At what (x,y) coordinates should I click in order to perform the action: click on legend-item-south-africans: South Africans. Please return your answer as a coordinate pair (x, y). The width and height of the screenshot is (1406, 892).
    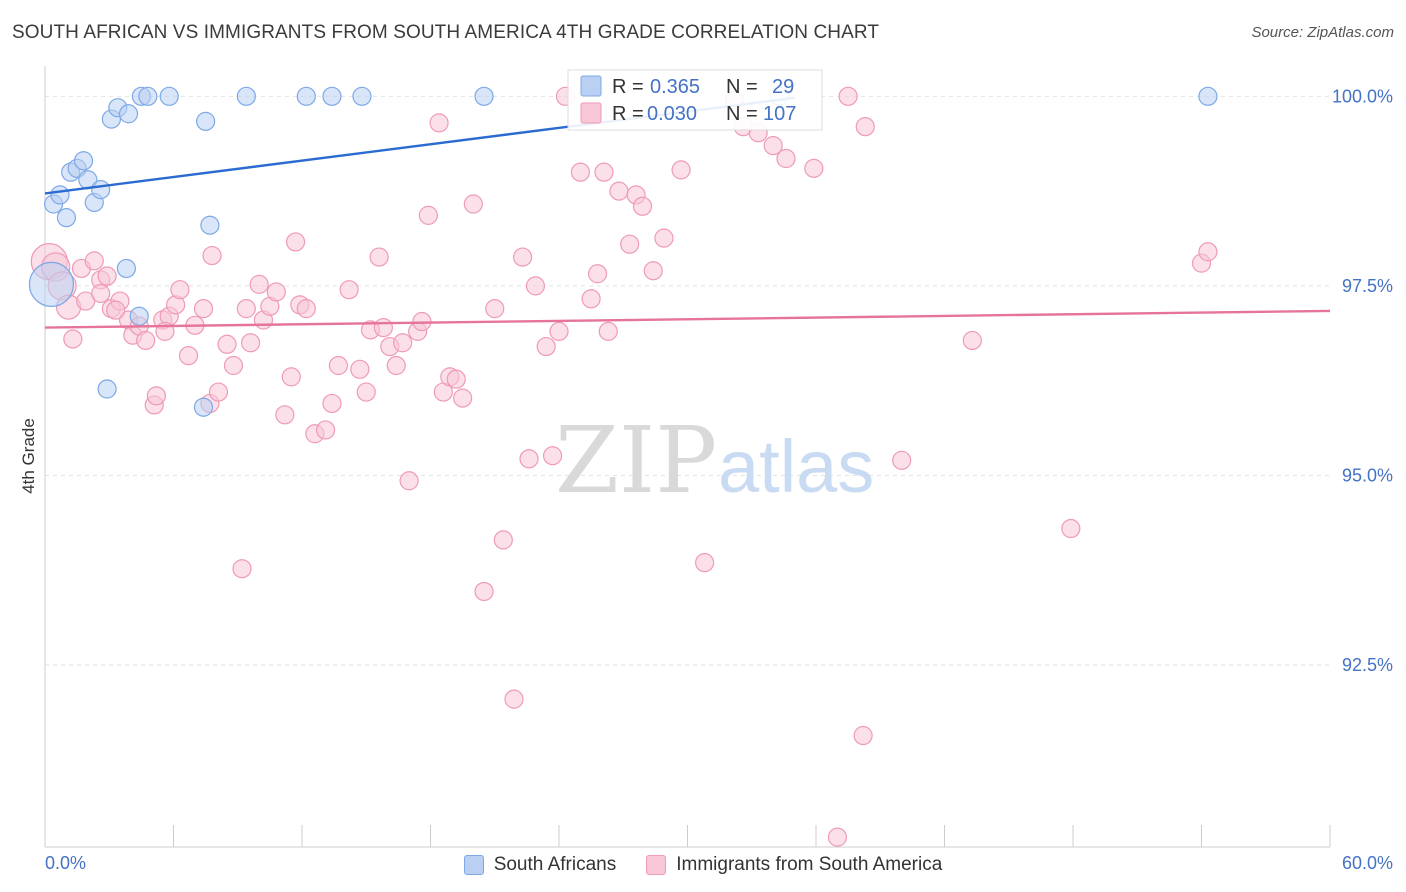
    Looking at the image, I should click on (540, 865).